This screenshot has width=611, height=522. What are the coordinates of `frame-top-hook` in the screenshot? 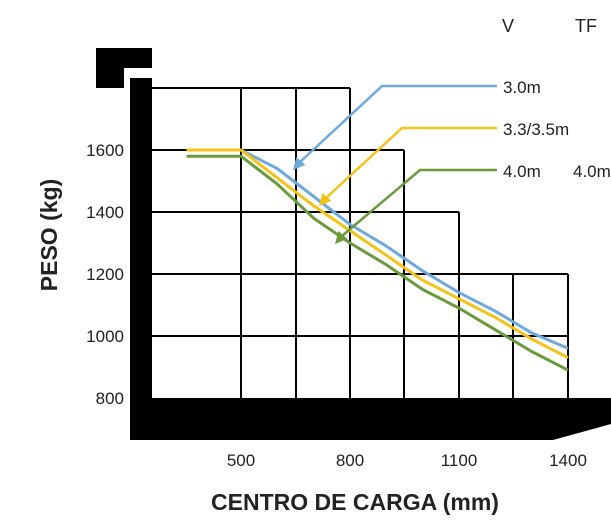 It's located at (124, 68).